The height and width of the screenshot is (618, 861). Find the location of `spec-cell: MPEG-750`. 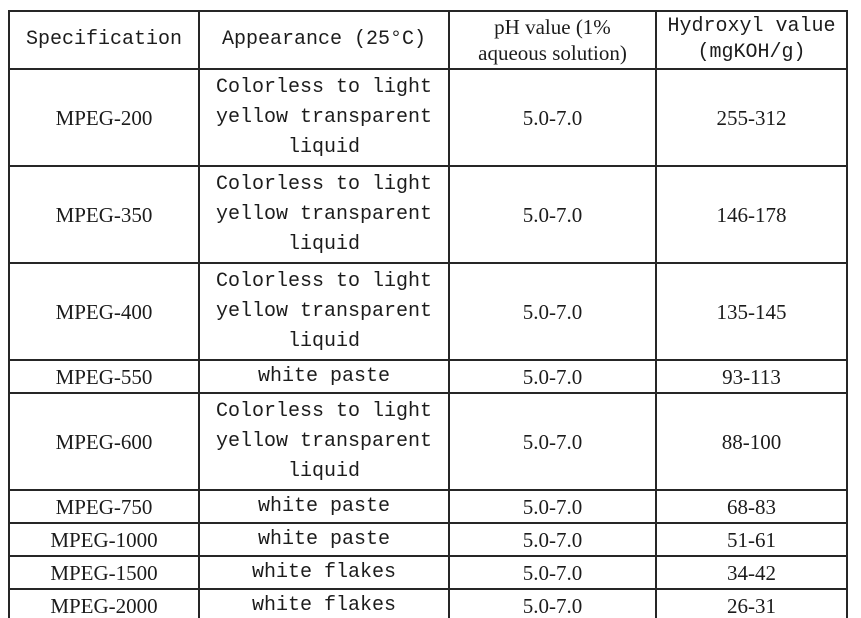

spec-cell: MPEG-750 is located at coordinates (104, 506).